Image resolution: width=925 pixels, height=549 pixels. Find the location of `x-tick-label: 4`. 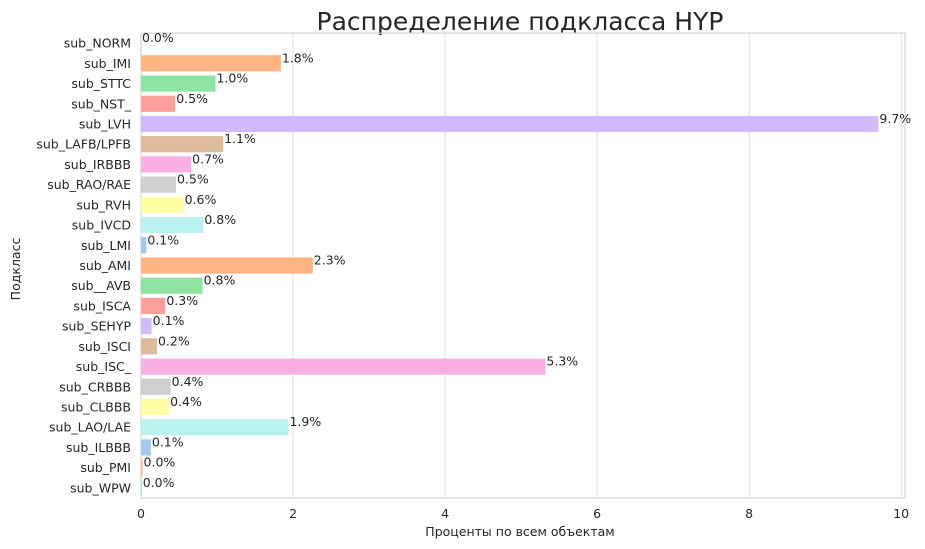

x-tick-label: 4 is located at coordinates (445, 513).